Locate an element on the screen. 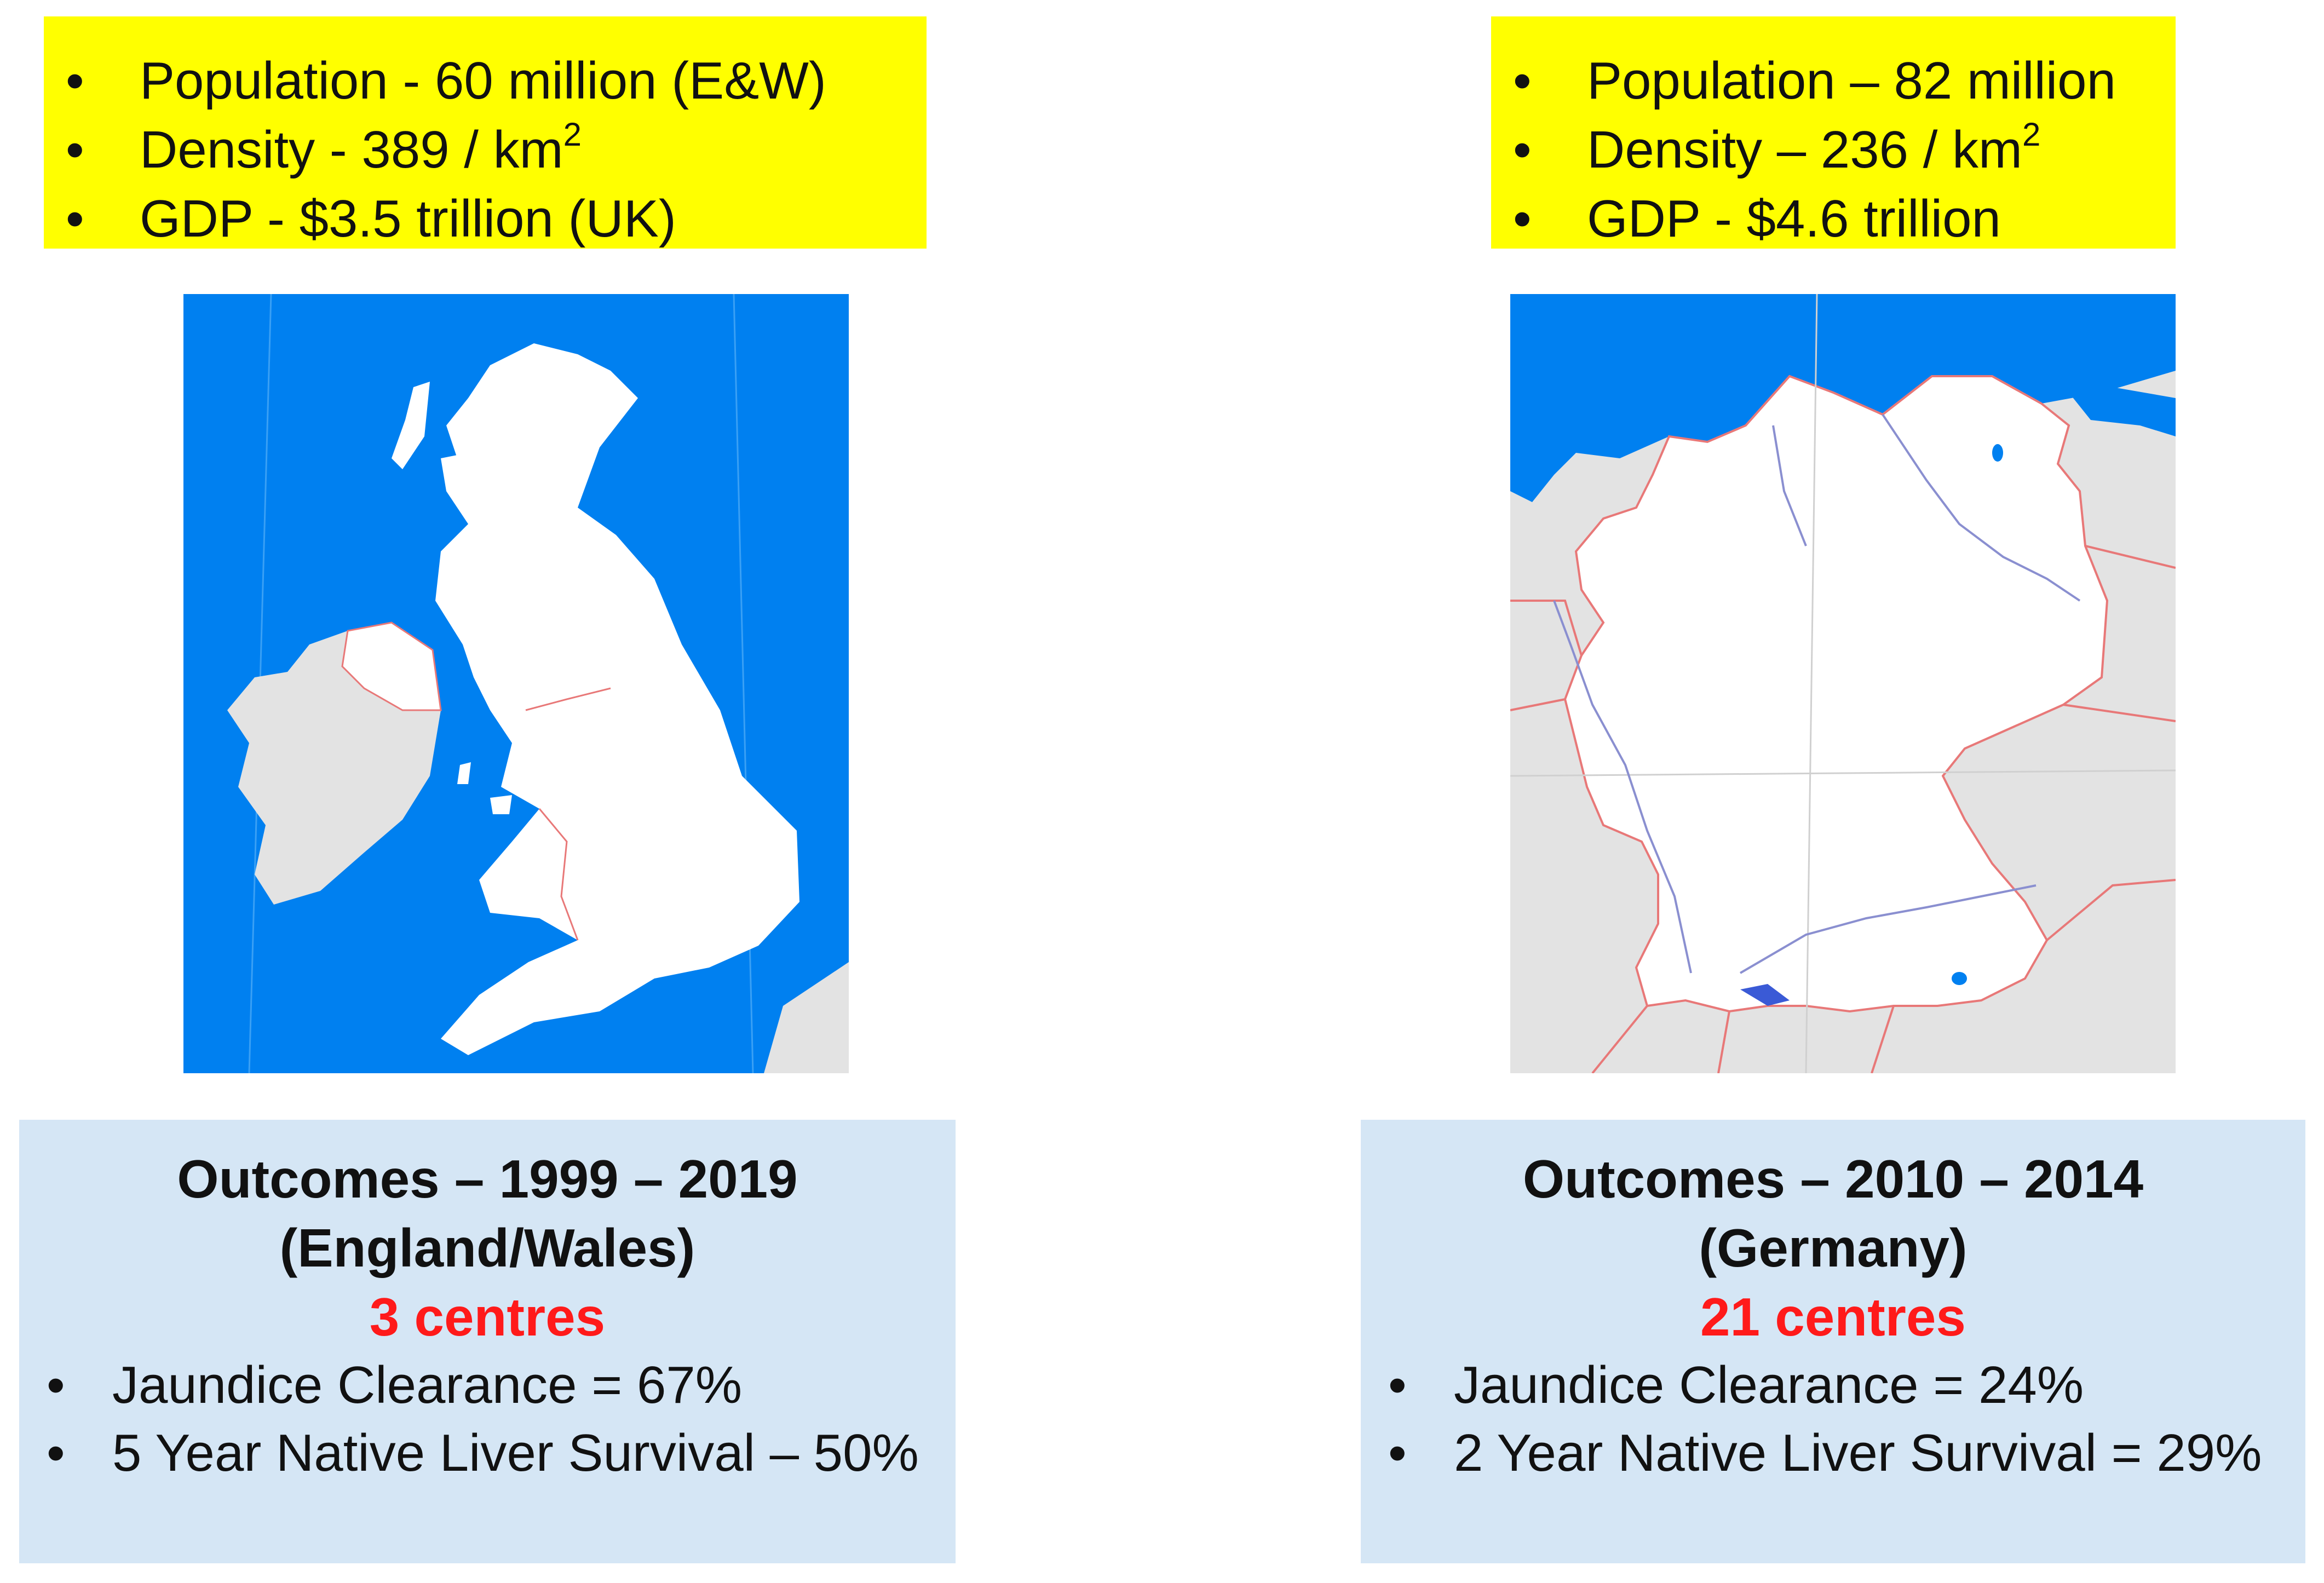 The width and height of the screenshot is (2324, 1583). anglesey is located at coordinates (501, 804).